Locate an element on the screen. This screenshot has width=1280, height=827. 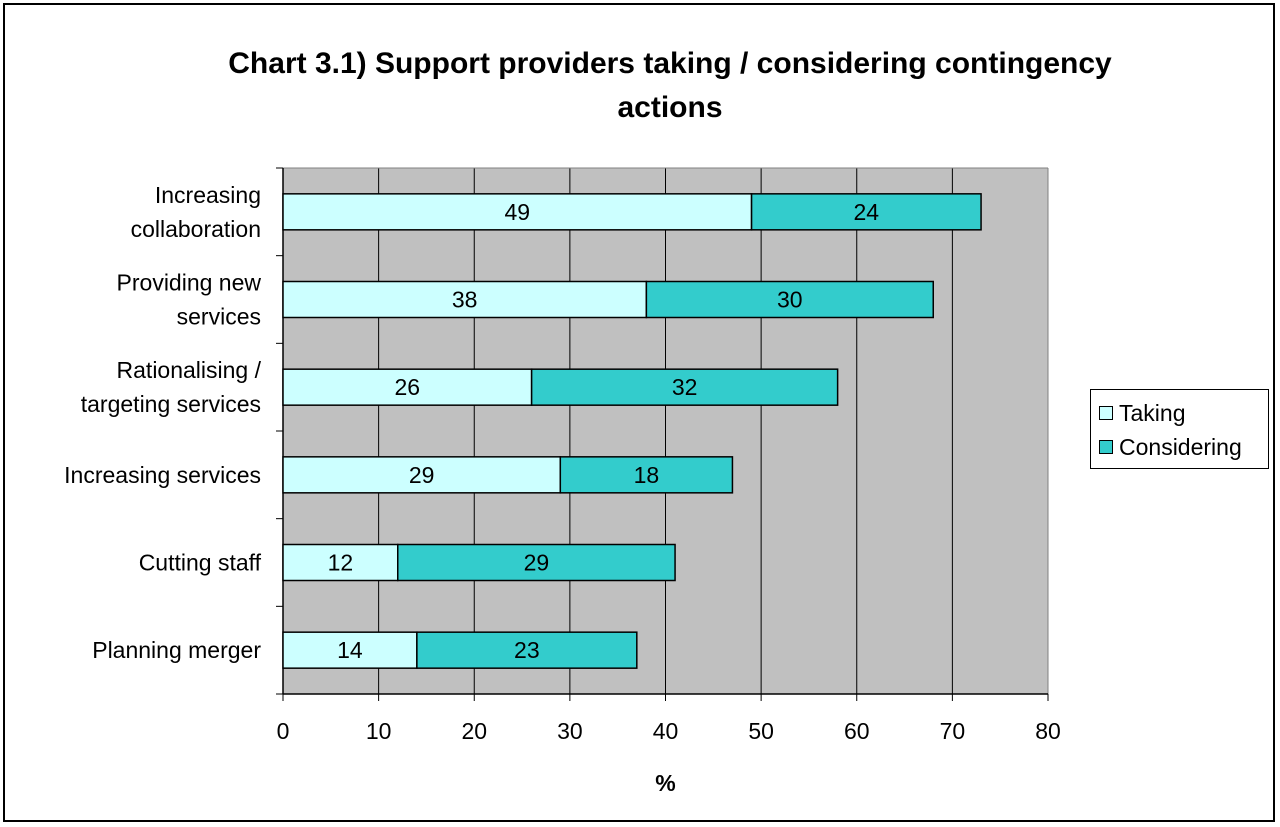
bar-label-considering-3: 18 is located at coordinates (647, 475).